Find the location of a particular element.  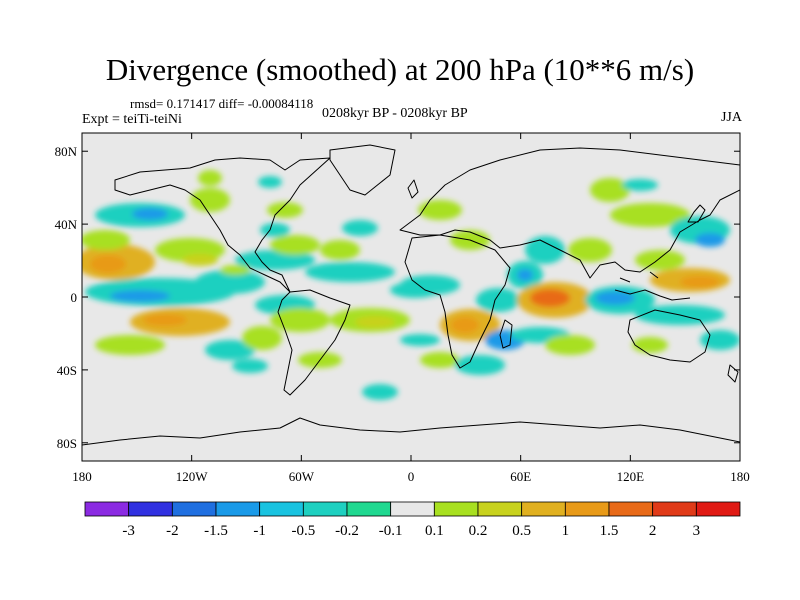

coast-australia is located at coordinates (669, 336).